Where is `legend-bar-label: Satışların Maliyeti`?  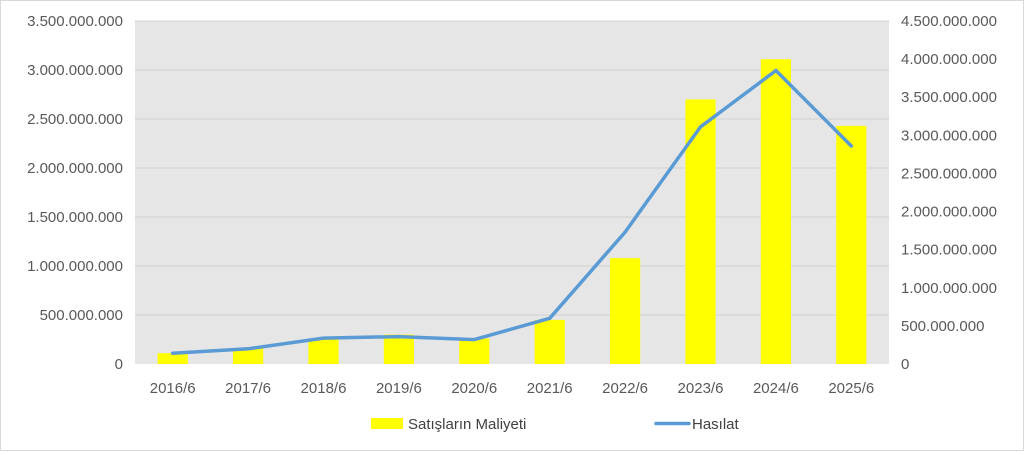
legend-bar-label: Satışların Maliyeti is located at coordinates (467, 424).